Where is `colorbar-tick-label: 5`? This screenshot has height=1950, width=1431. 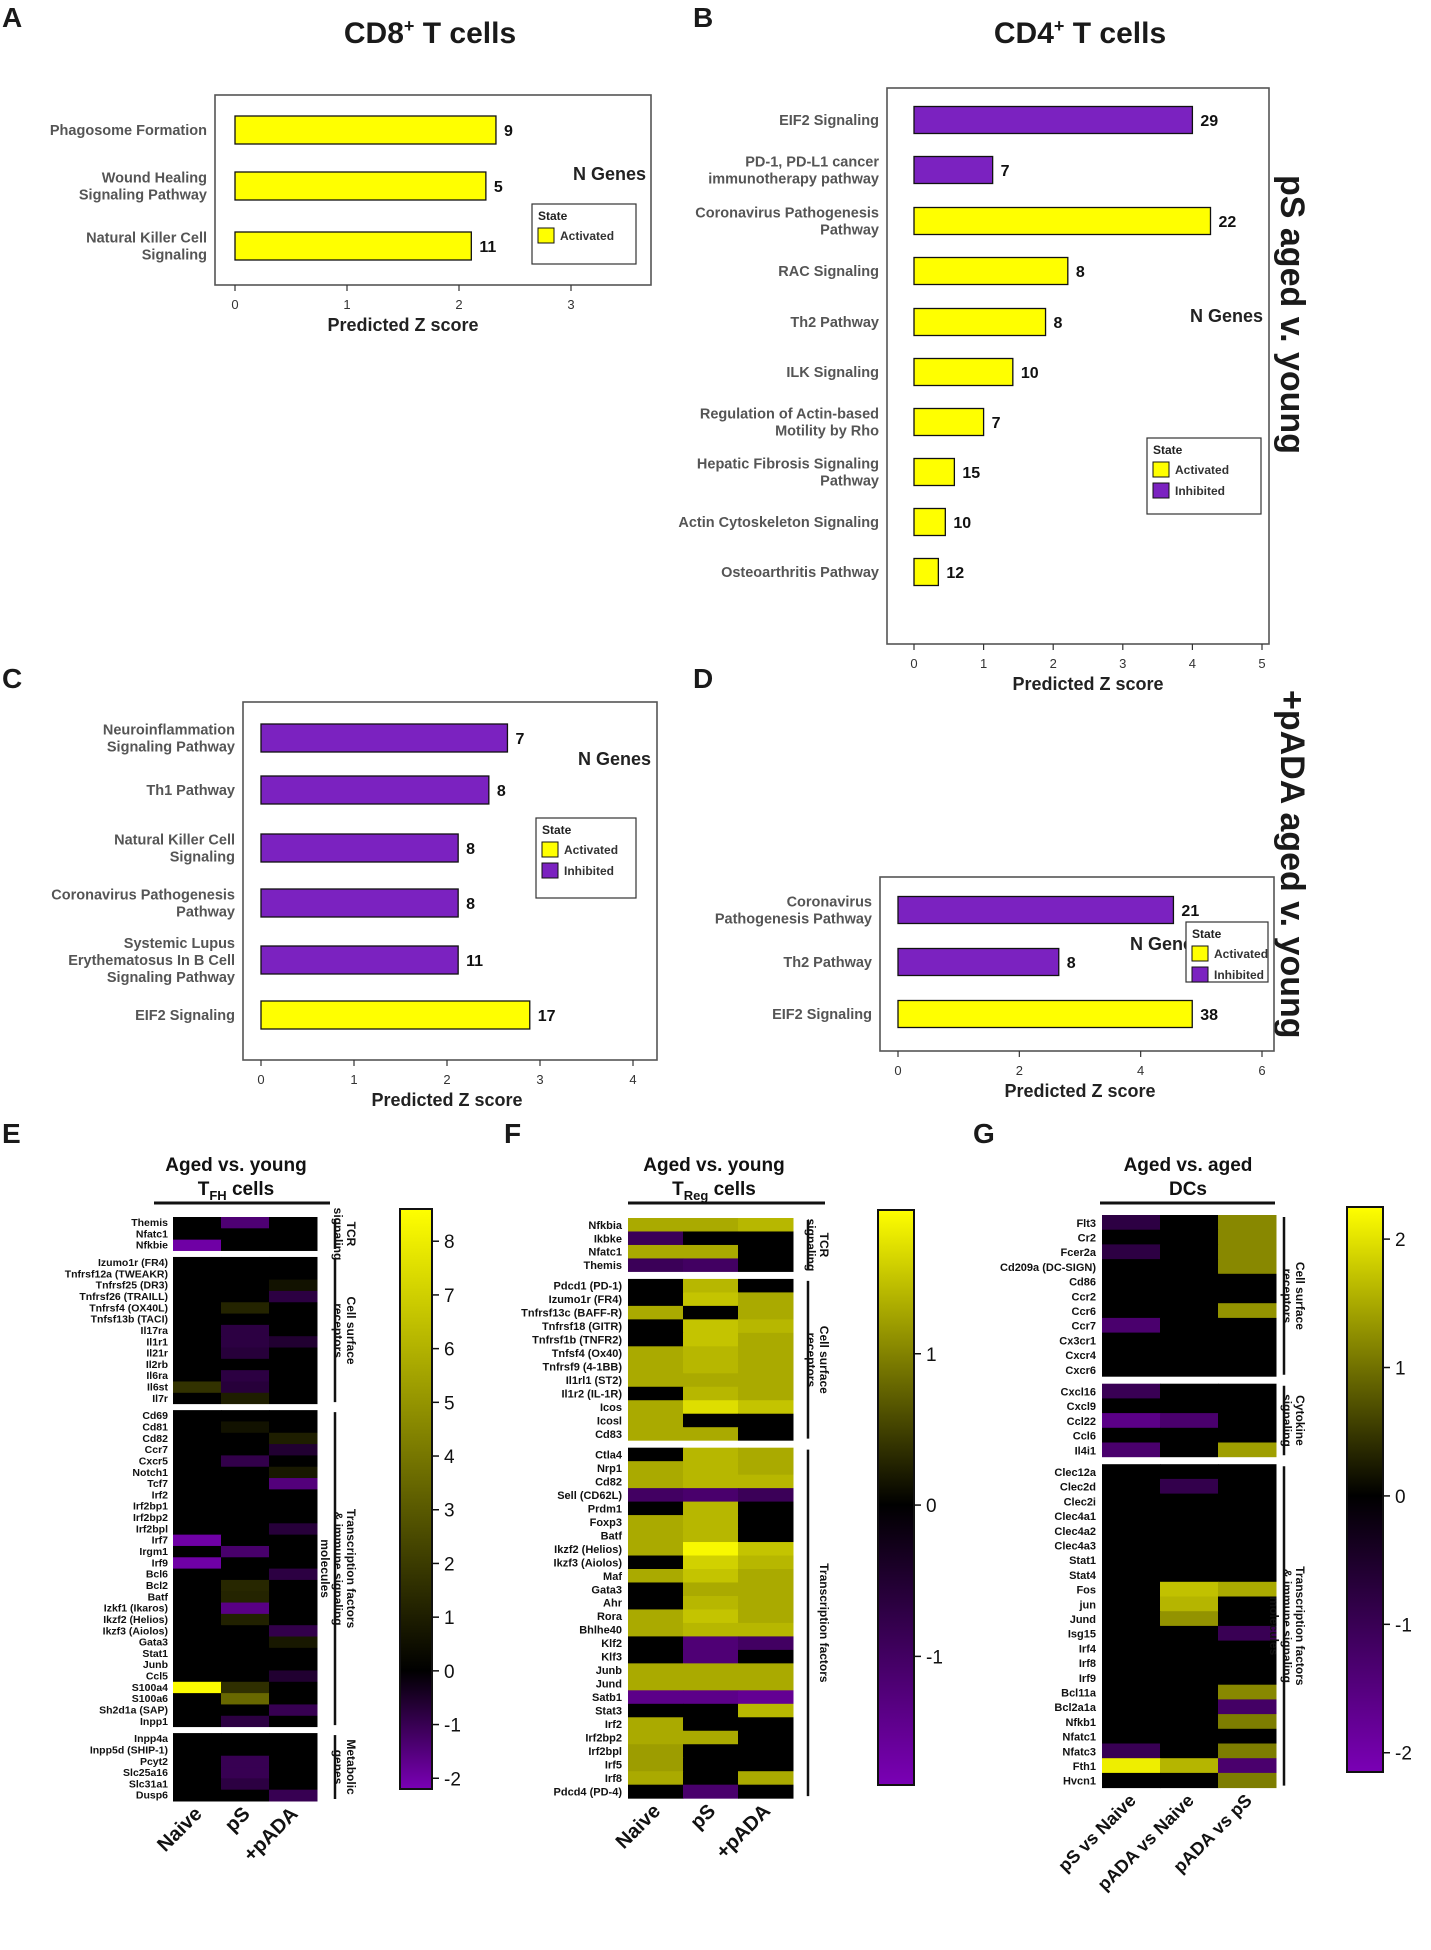
colorbar-tick-label: 5 is located at coordinates (449, 1403).